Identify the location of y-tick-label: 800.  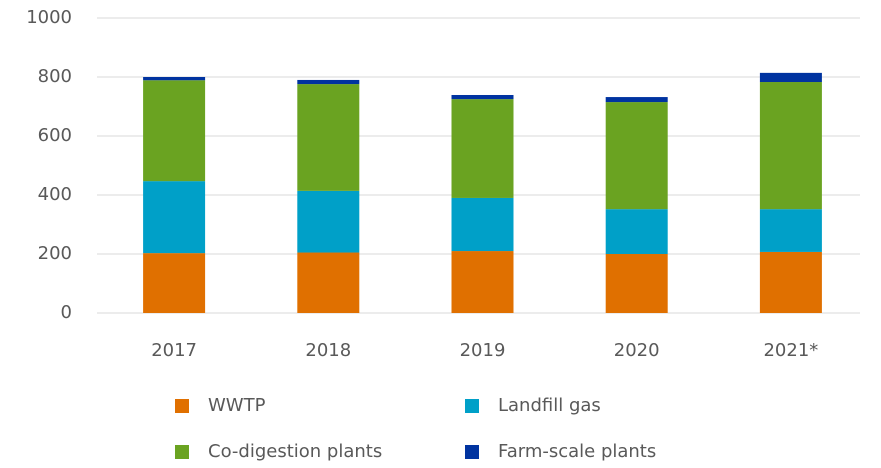
(55, 76).